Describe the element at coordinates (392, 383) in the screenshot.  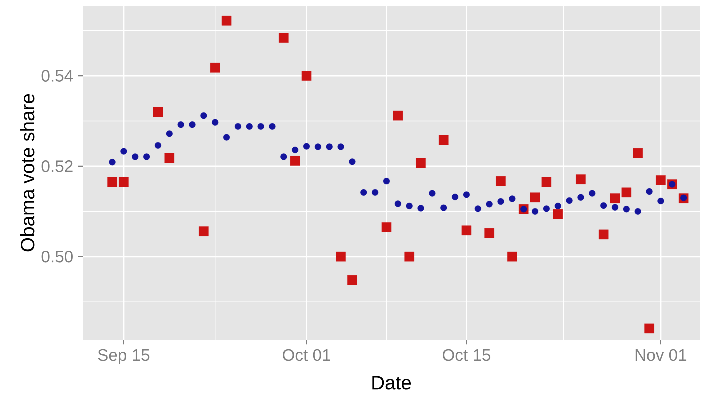
I see `x-axis-title: Date` at that location.